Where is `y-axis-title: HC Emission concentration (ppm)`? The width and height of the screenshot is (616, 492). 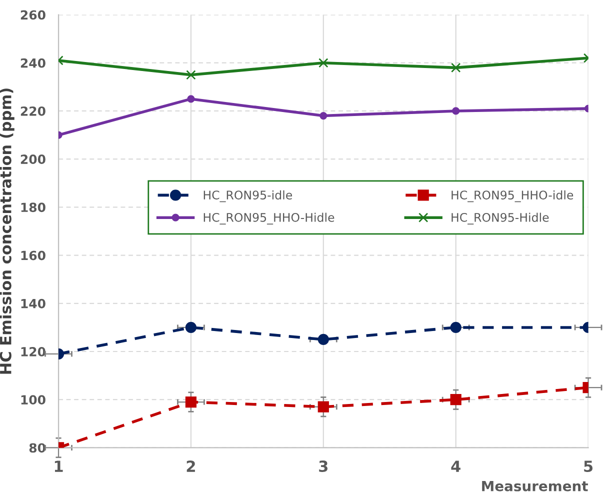
y-axis-title: HC Emission concentration (ppm) is located at coordinates (7, 231).